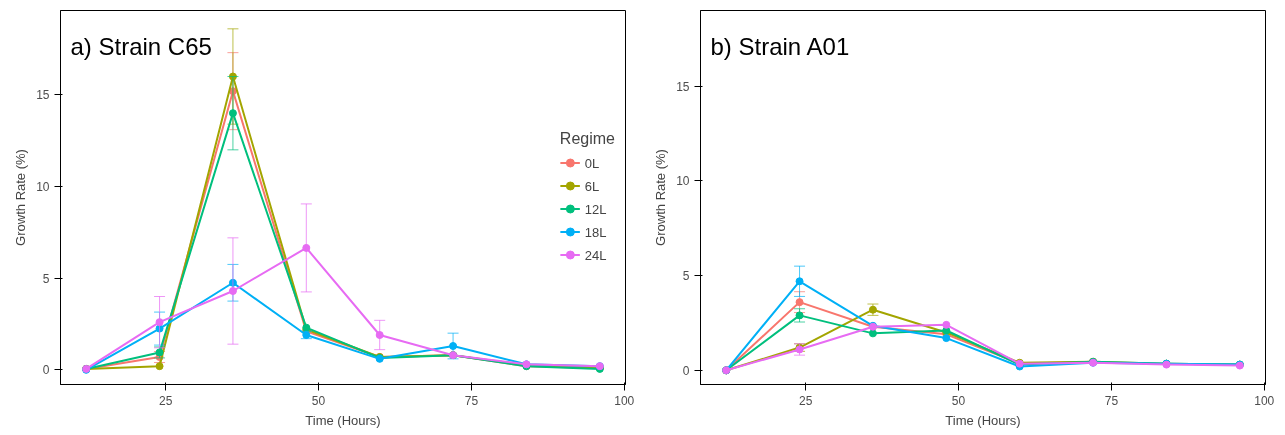 The image size is (1285, 435). What do you see at coordinates (592, 162) in the screenshot?
I see `legend-label: 0L` at bounding box center [592, 162].